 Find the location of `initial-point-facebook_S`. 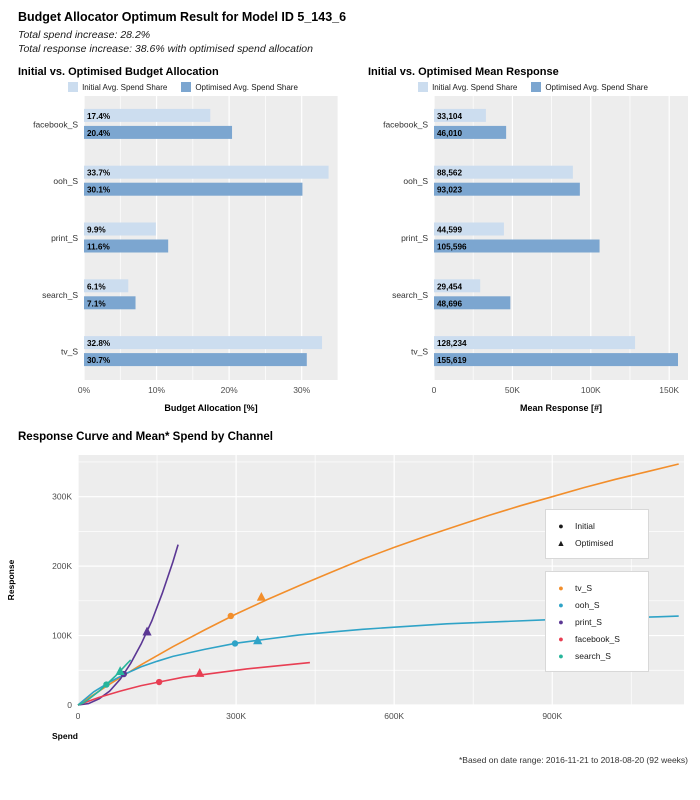

initial-point-facebook_S is located at coordinates (159, 682).